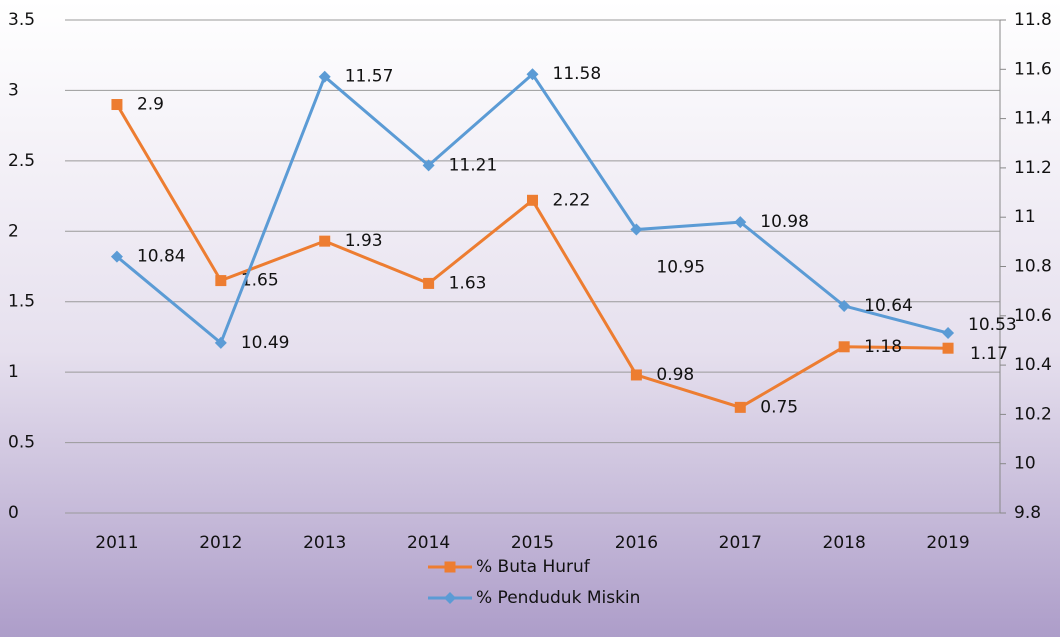  I want to click on x-tick-label: 2017, so click(740, 543).